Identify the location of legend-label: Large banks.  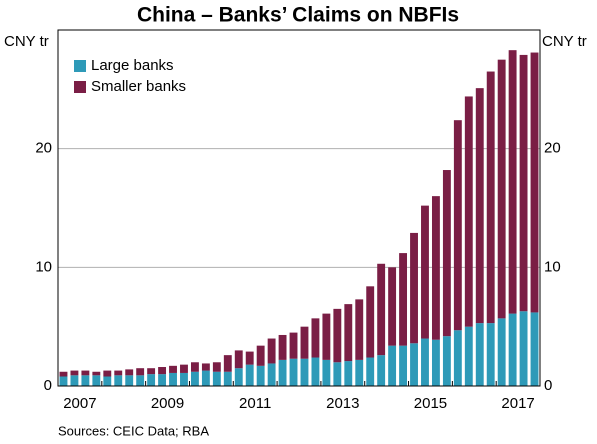
(132, 65).